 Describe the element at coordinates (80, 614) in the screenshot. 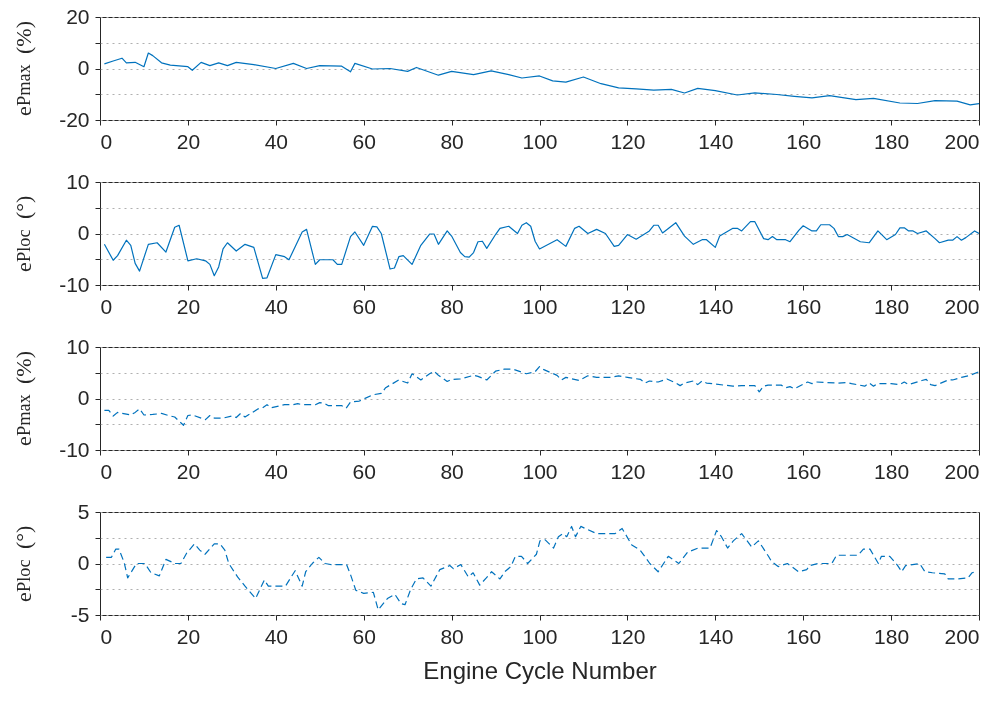

I see `y-tick-label: -5` at that location.